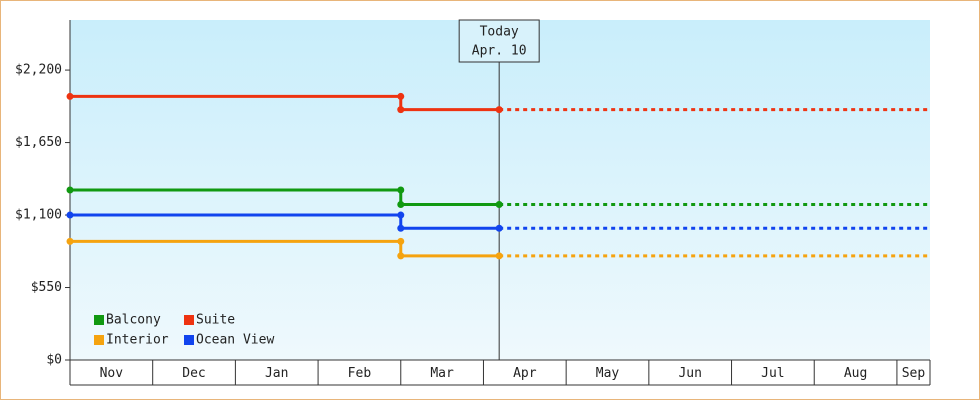 This screenshot has width=980, height=400. What do you see at coordinates (133, 320) in the screenshot?
I see `legend-label: Balcony` at bounding box center [133, 320].